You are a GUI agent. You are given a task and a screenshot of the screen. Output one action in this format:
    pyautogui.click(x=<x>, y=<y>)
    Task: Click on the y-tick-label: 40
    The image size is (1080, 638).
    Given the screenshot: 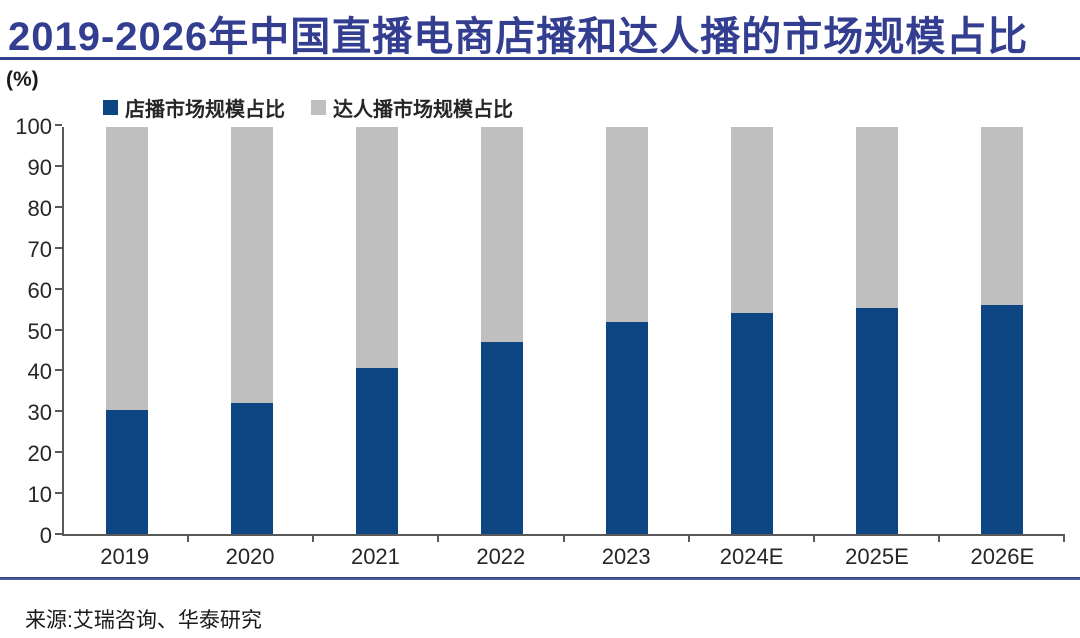 What is the action you would take?
    pyautogui.click(x=39, y=372)
    